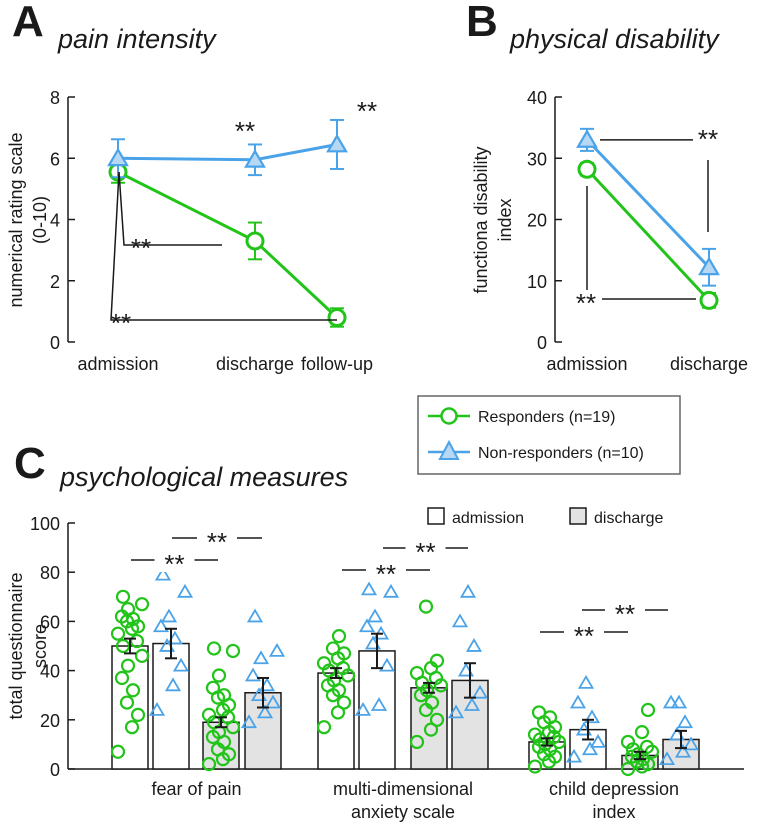 This screenshot has width=757, height=824. What do you see at coordinates (137, 39) in the screenshot?
I see `panel-a-title: pain intensity` at bounding box center [137, 39].